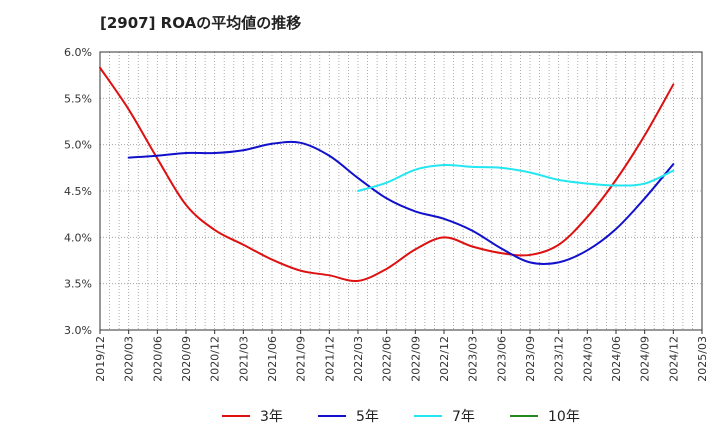 The height and width of the screenshot is (440, 720). What do you see at coordinates (329, 359) in the screenshot?
I see `x-tick-label: 2021/12` at bounding box center [329, 359].